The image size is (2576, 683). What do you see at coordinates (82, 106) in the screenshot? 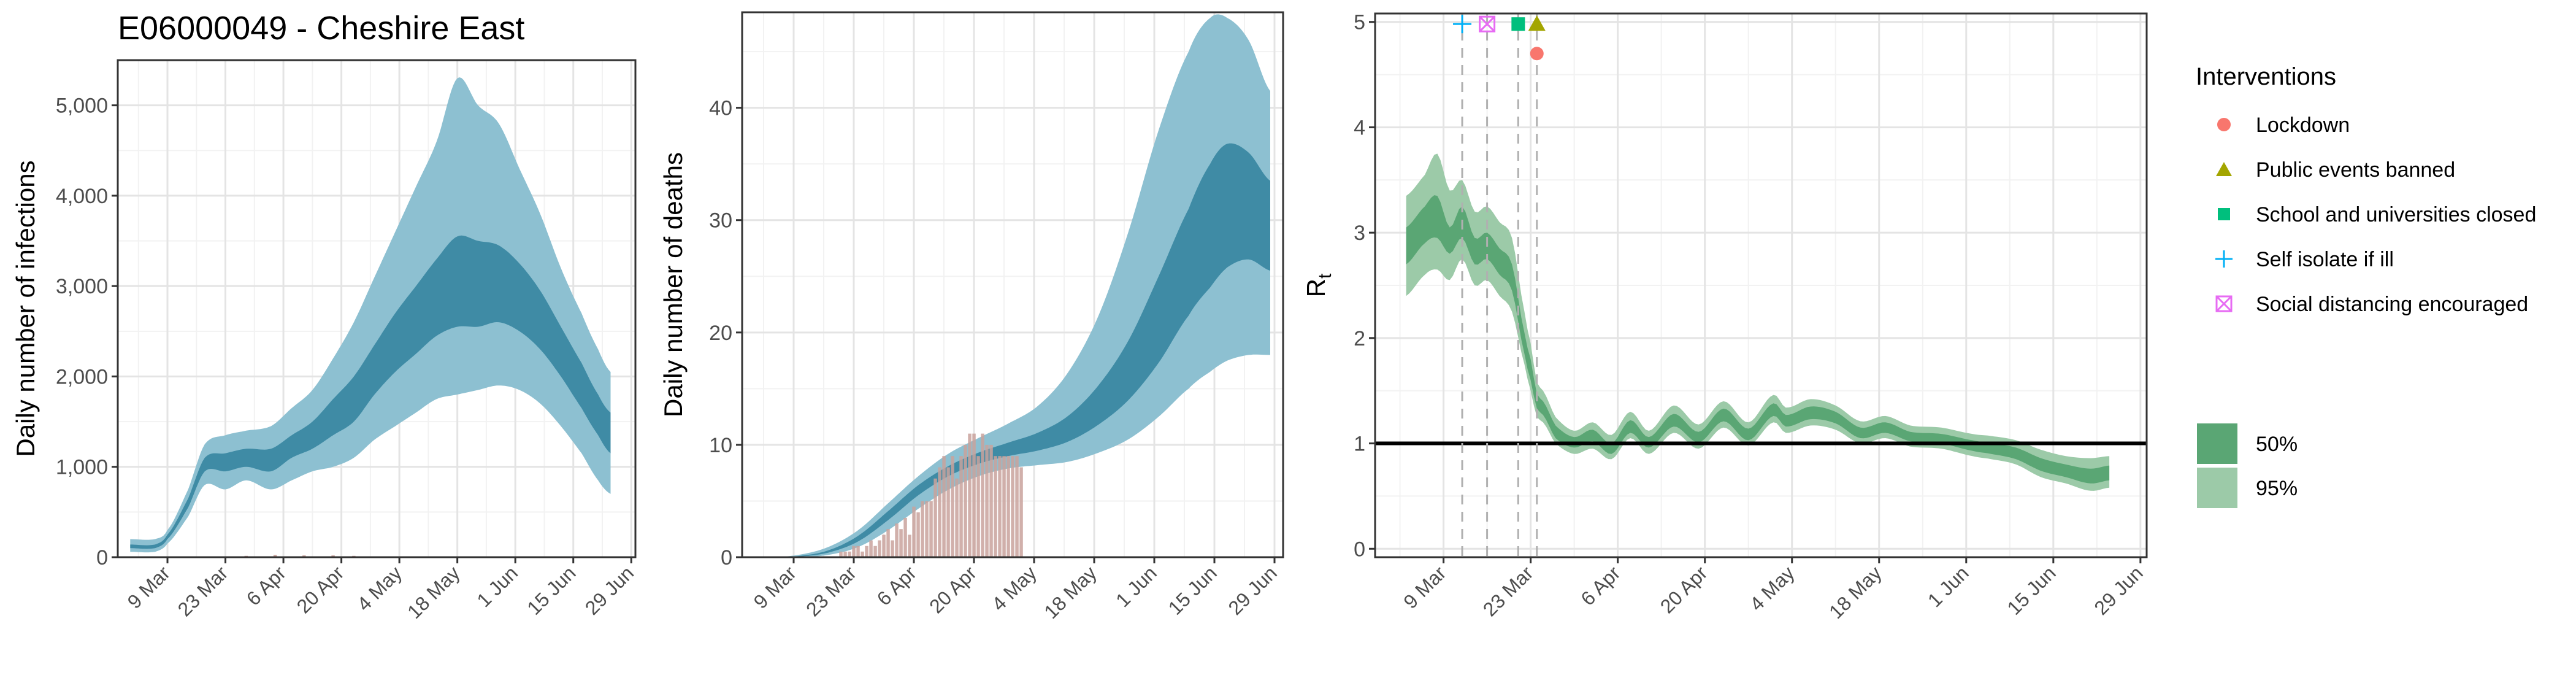
I see `y-tick-label: 5,000` at bounding box center [82, 106].